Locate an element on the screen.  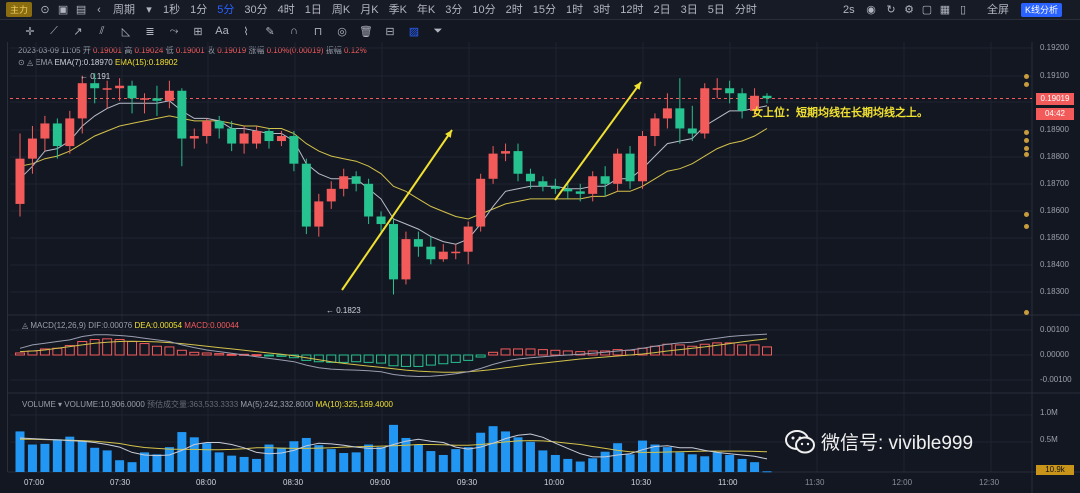
settings-icon: ⚙ is located at coordinates (909, 10).